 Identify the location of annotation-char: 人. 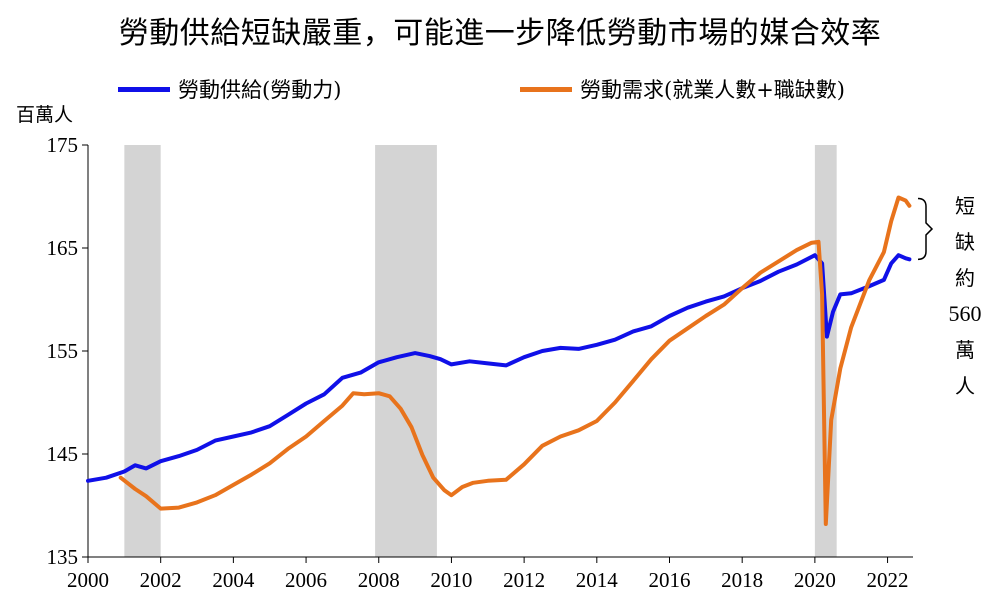
(965, 386).